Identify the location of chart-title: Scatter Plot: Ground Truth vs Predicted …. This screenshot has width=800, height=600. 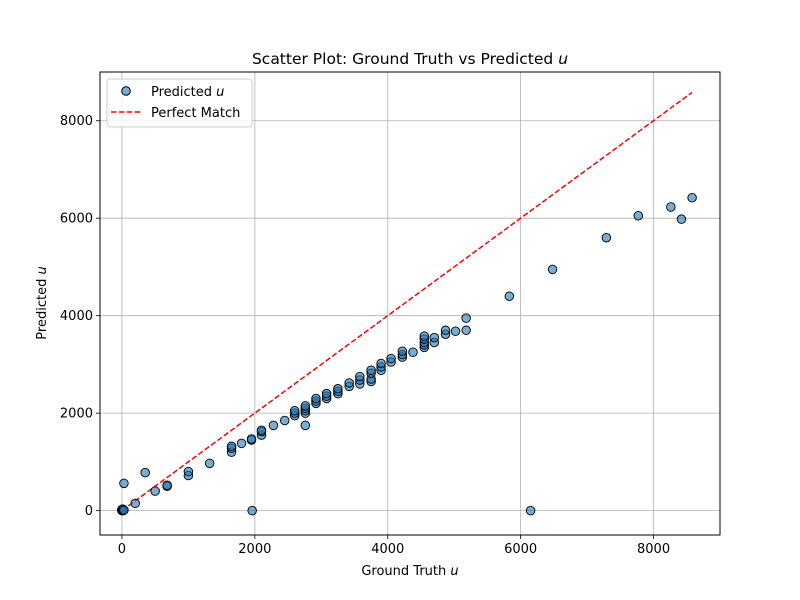
(410, 59).